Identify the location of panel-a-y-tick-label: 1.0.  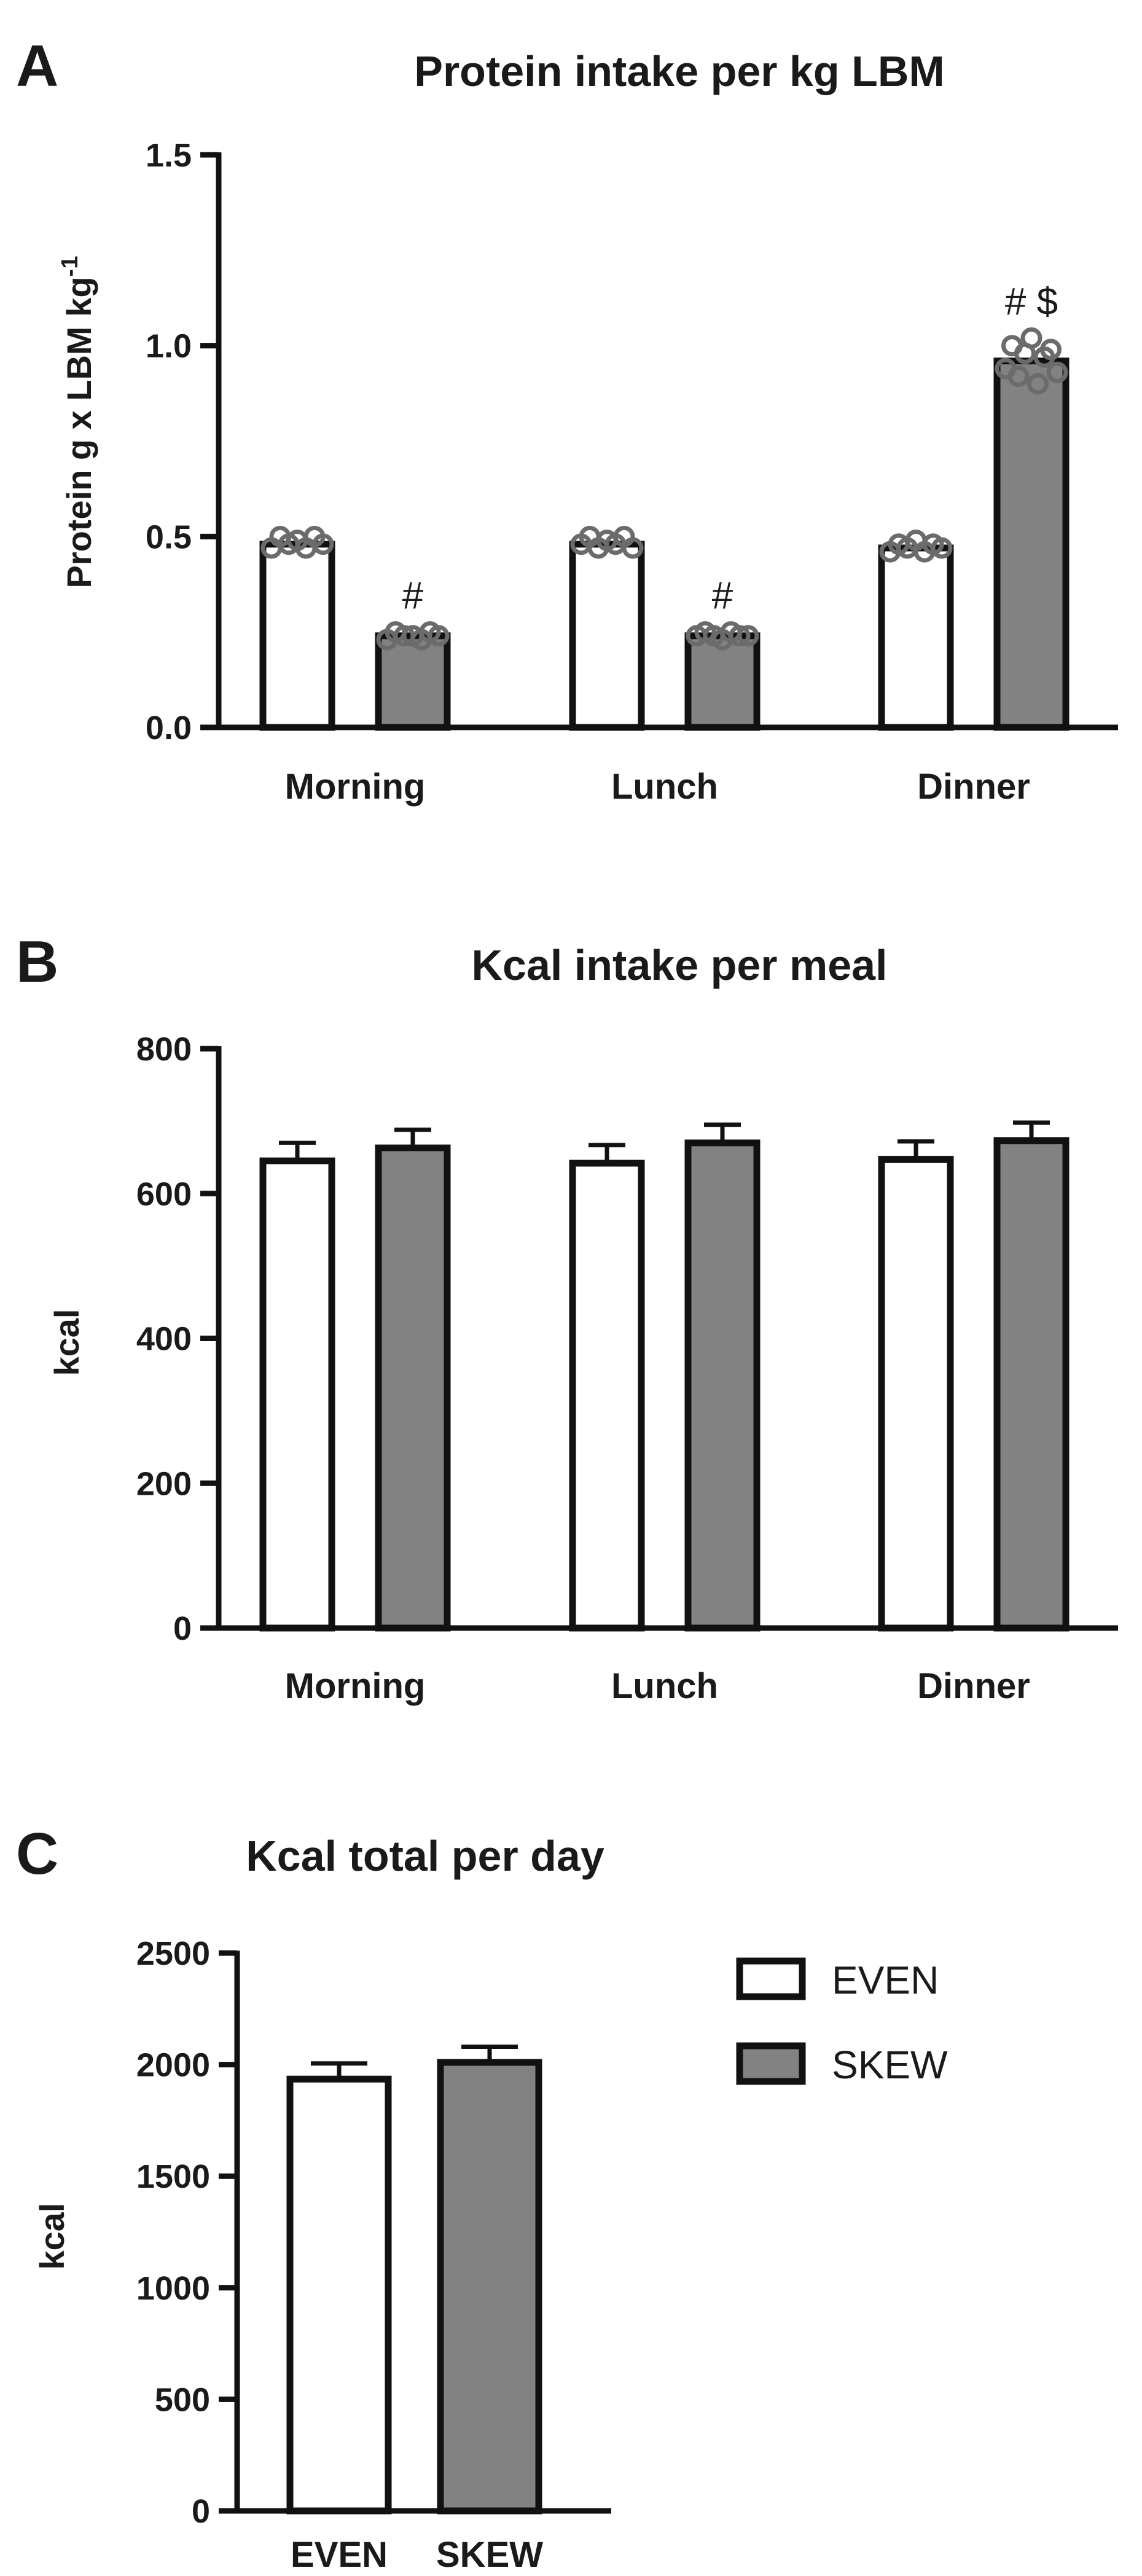
(169, 346).